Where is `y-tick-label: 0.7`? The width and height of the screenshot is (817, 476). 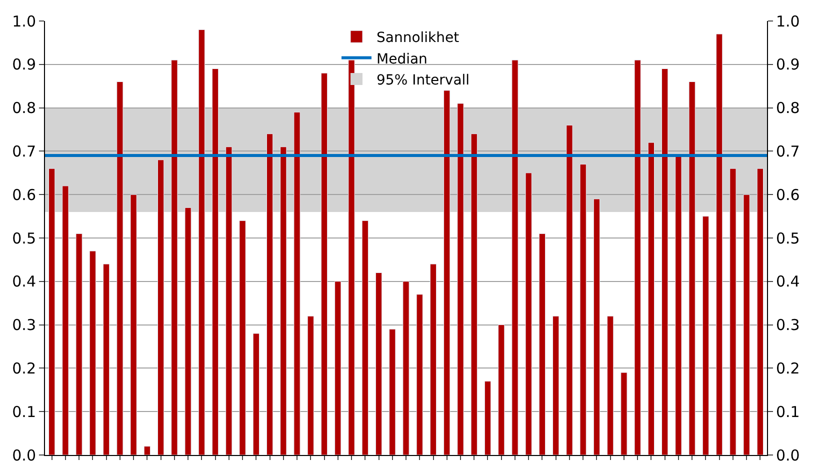
y-tick-label: 0.7 is located at coordinates (24, 151).